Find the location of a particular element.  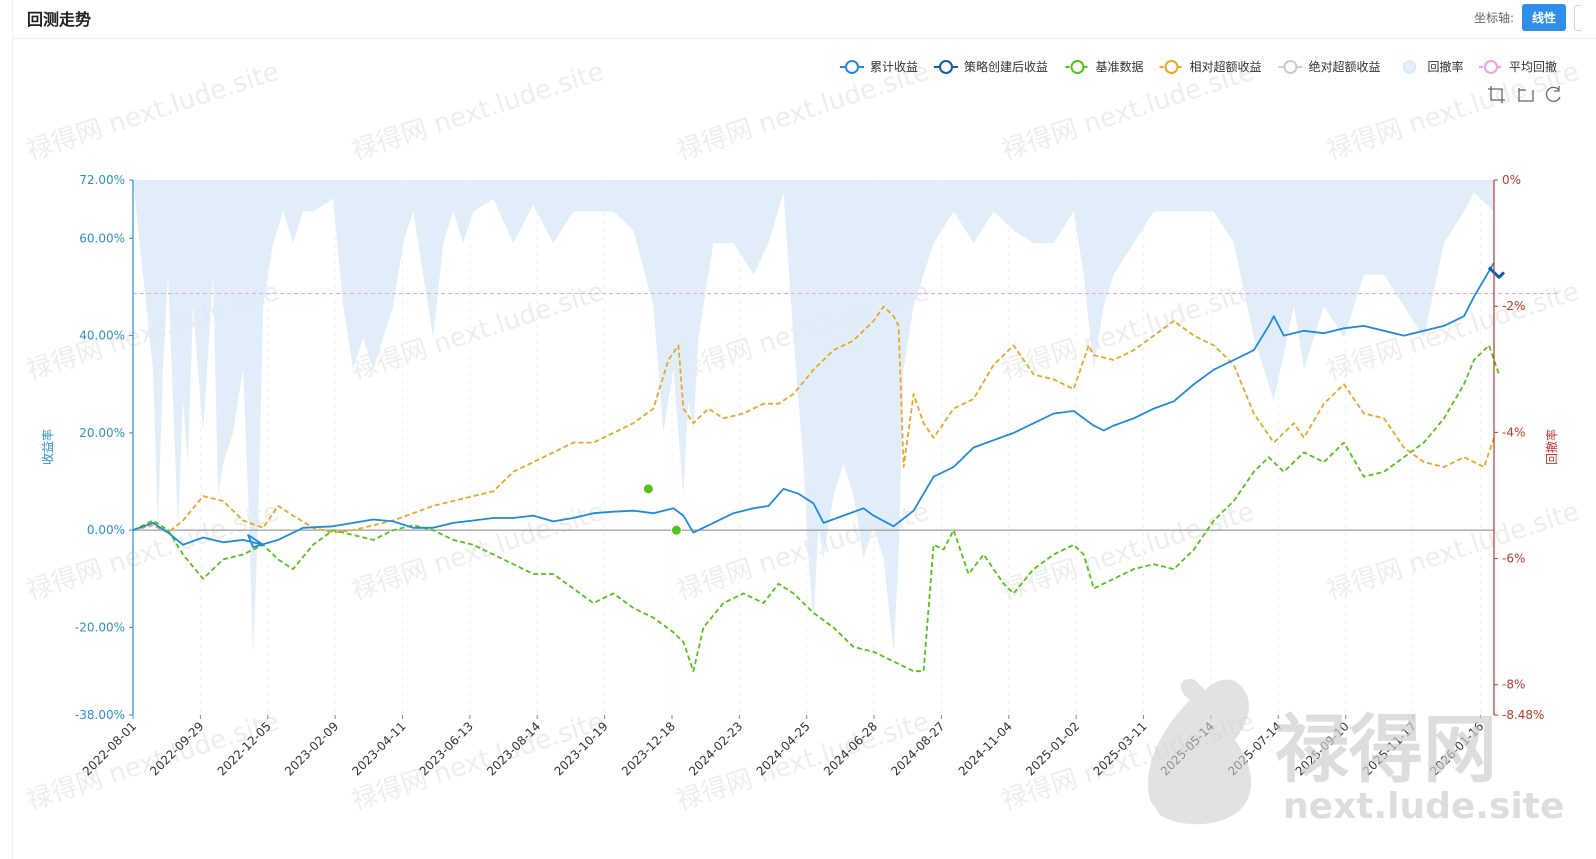

legend: 累计收益 策略创建后收益 基准数据 相对超额收益 绝对超额收益 回撤率 平均回撤 is located at coordinates (1198, 66).